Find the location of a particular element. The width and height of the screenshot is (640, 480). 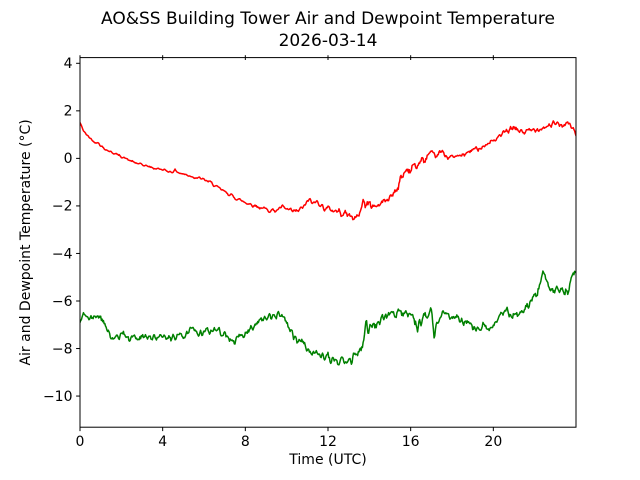

x-tick-label: 4 is located at coordinates (162, 442).